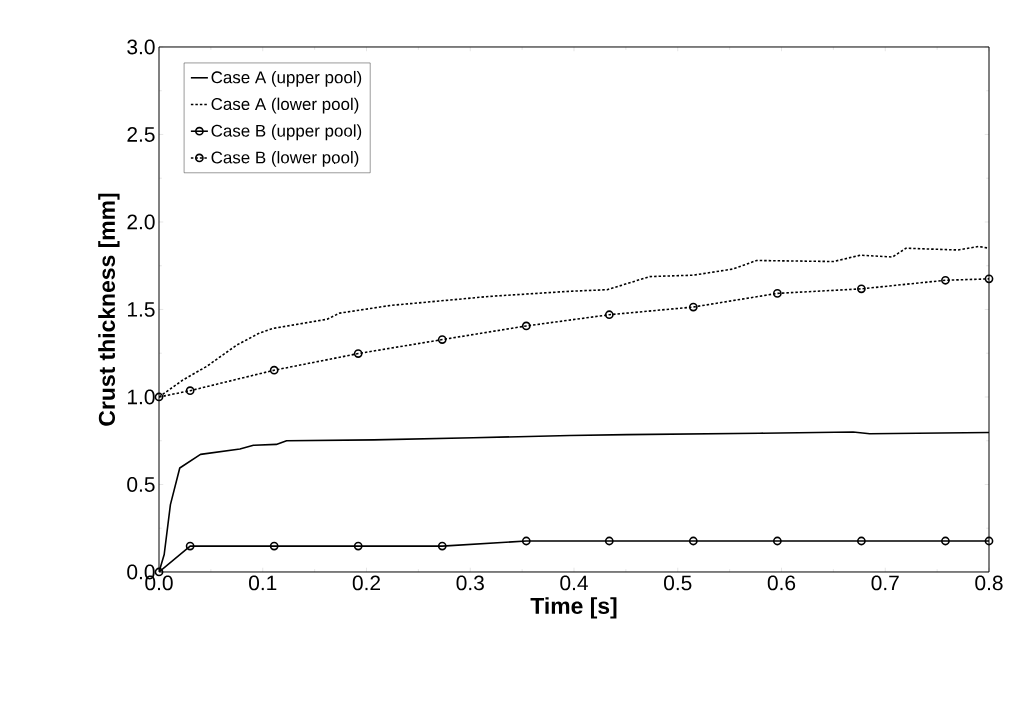 This screenshot has width=1018, height=709. What do you see at coordinates (574, 583) in the screenshot?
I see `x-tick-label: 0.4` at bounding box center [574, 583].